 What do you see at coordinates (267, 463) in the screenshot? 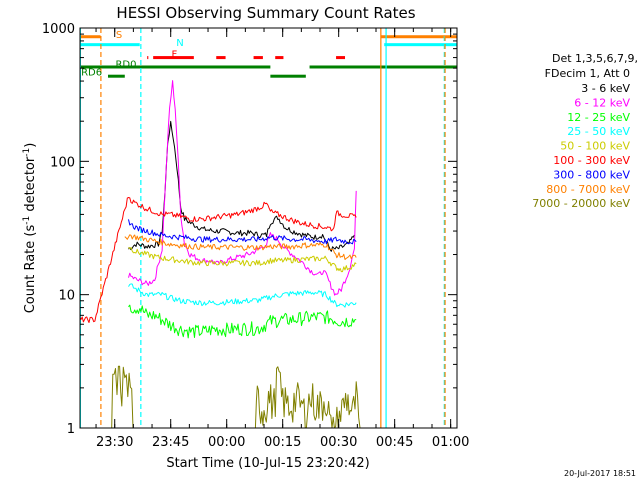
I see `x-axis-label: Start Time (10-Jul-15 23:20:42)` at bounding box center [267, 463].